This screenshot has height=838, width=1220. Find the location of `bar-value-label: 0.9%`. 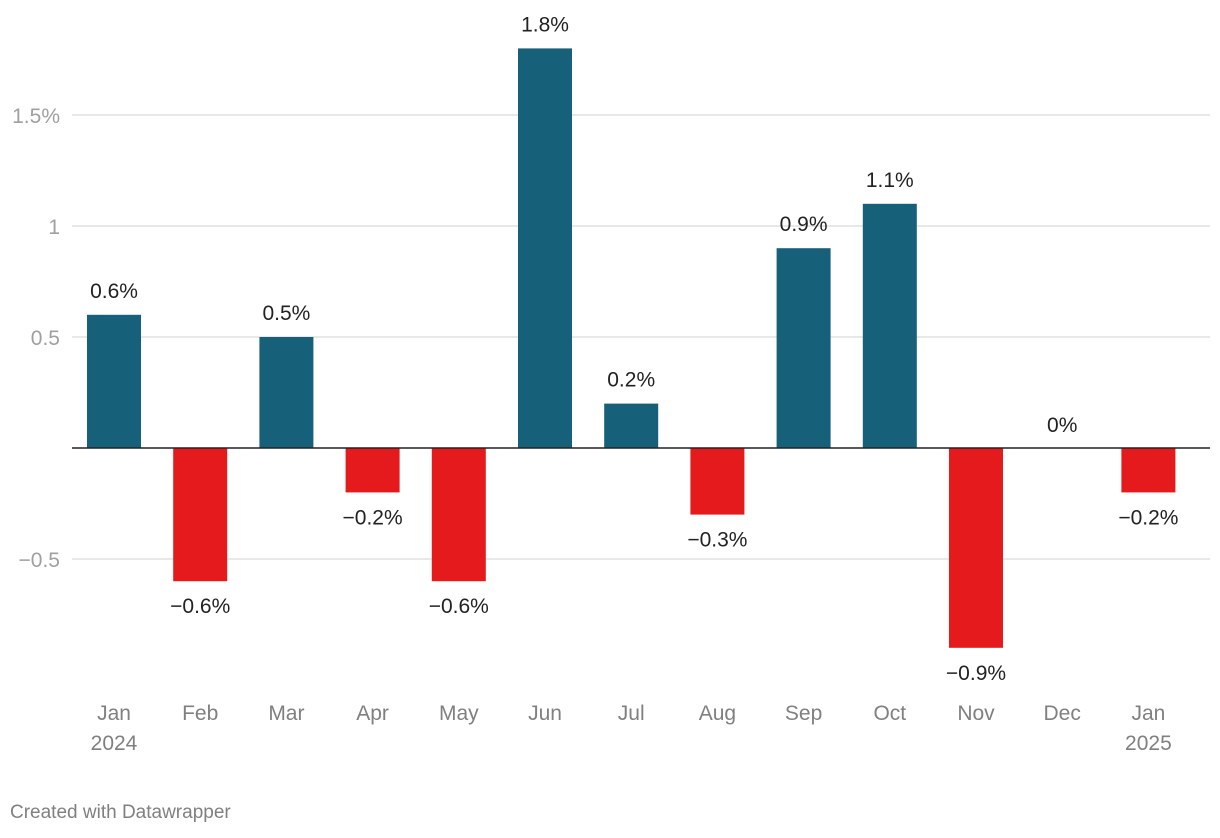

bar-value-label: 0.9% is located at coordinates (804, 224).